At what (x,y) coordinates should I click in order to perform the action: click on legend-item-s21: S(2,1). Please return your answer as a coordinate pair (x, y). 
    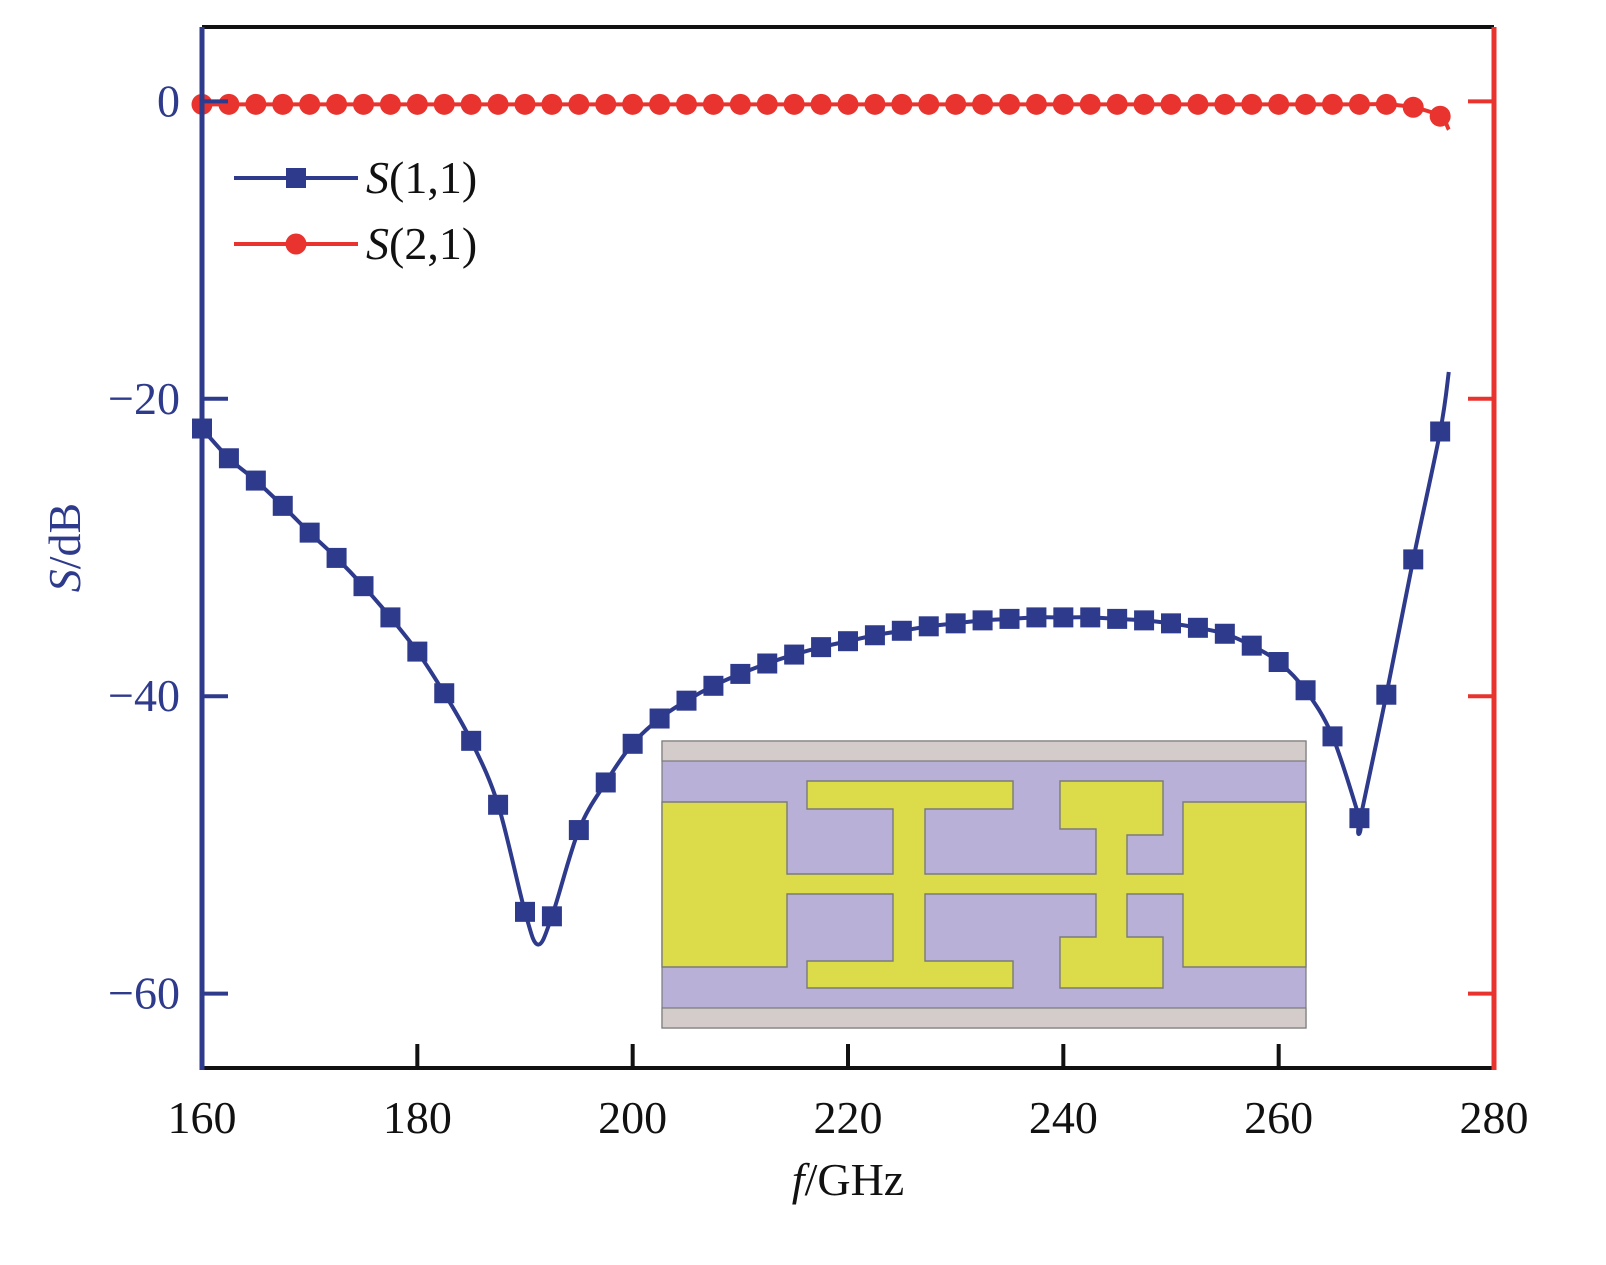
    Looking at the image, I should click on (355, 243).